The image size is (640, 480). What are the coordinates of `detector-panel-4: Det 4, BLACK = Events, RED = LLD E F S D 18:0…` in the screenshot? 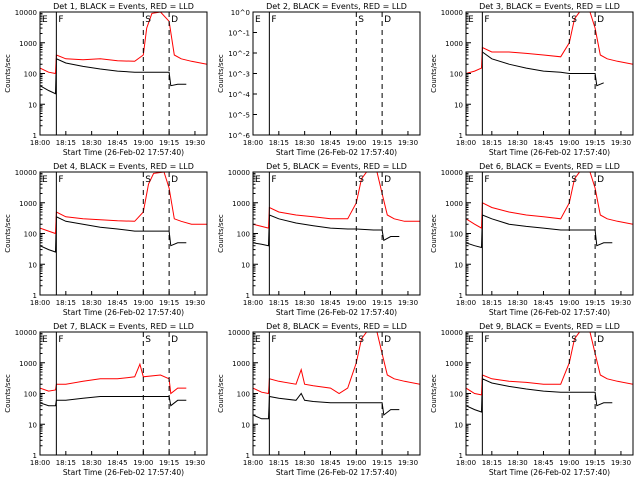 It's located at (106, 239).